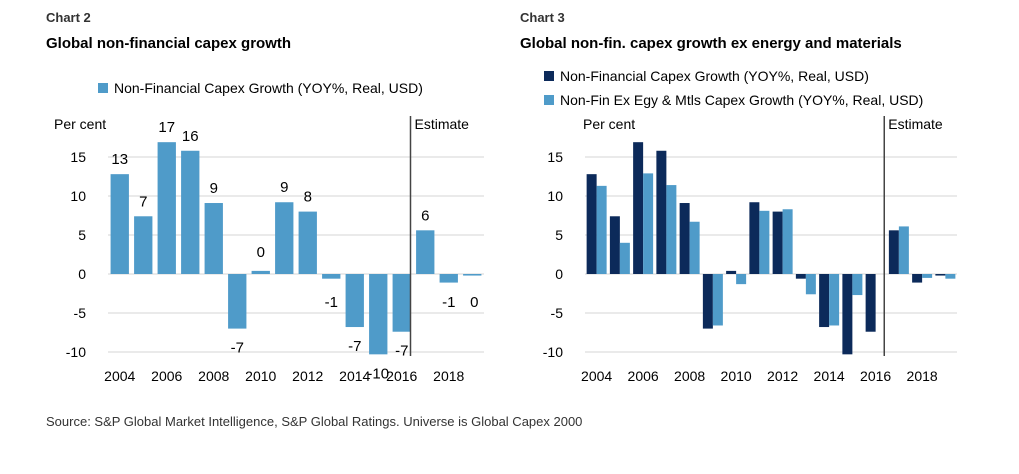  What do you see at coordinates (542, 17) in the screenshot?
I see `chart-label: Chart 3` at bounding box center [542, 17].